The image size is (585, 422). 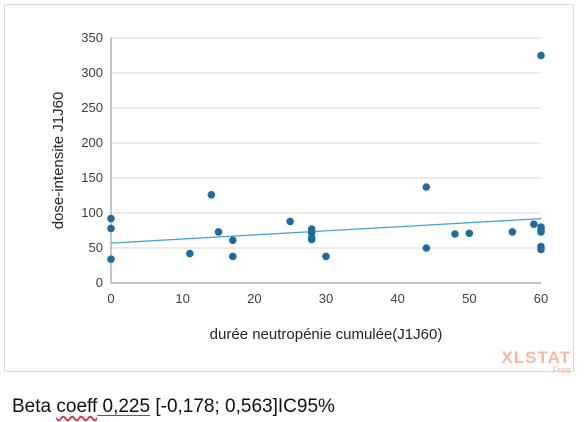 What do you see at coordinates (92, 107) in the screenshot?
I see `y-tick-label: 250` at bounding box center [92, 107].